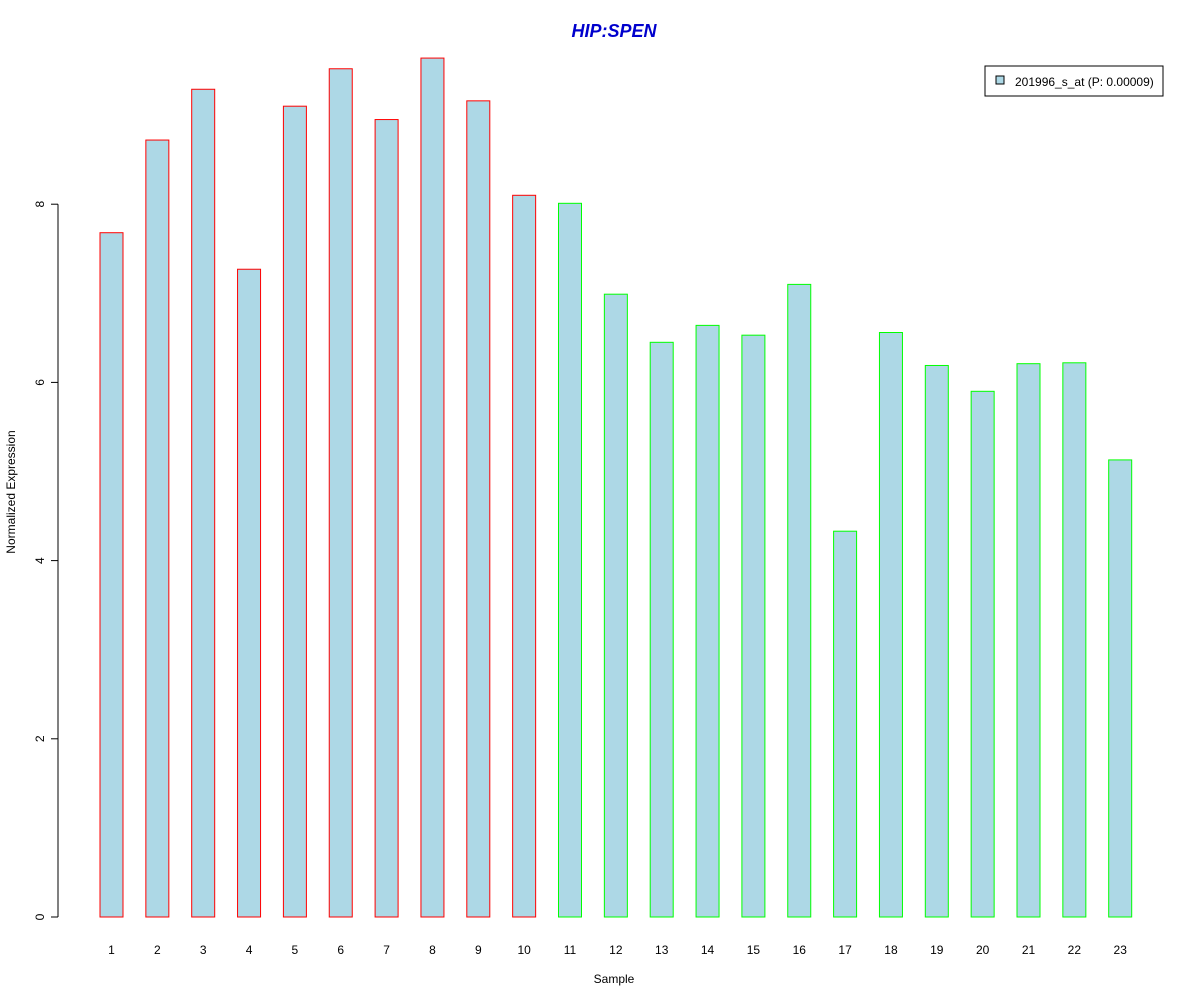 This screenshot has width=1200, height=1000. Describe the element at coordinates (40, 204) in the screenshot. I see `y-tick-label: 8` at that location.